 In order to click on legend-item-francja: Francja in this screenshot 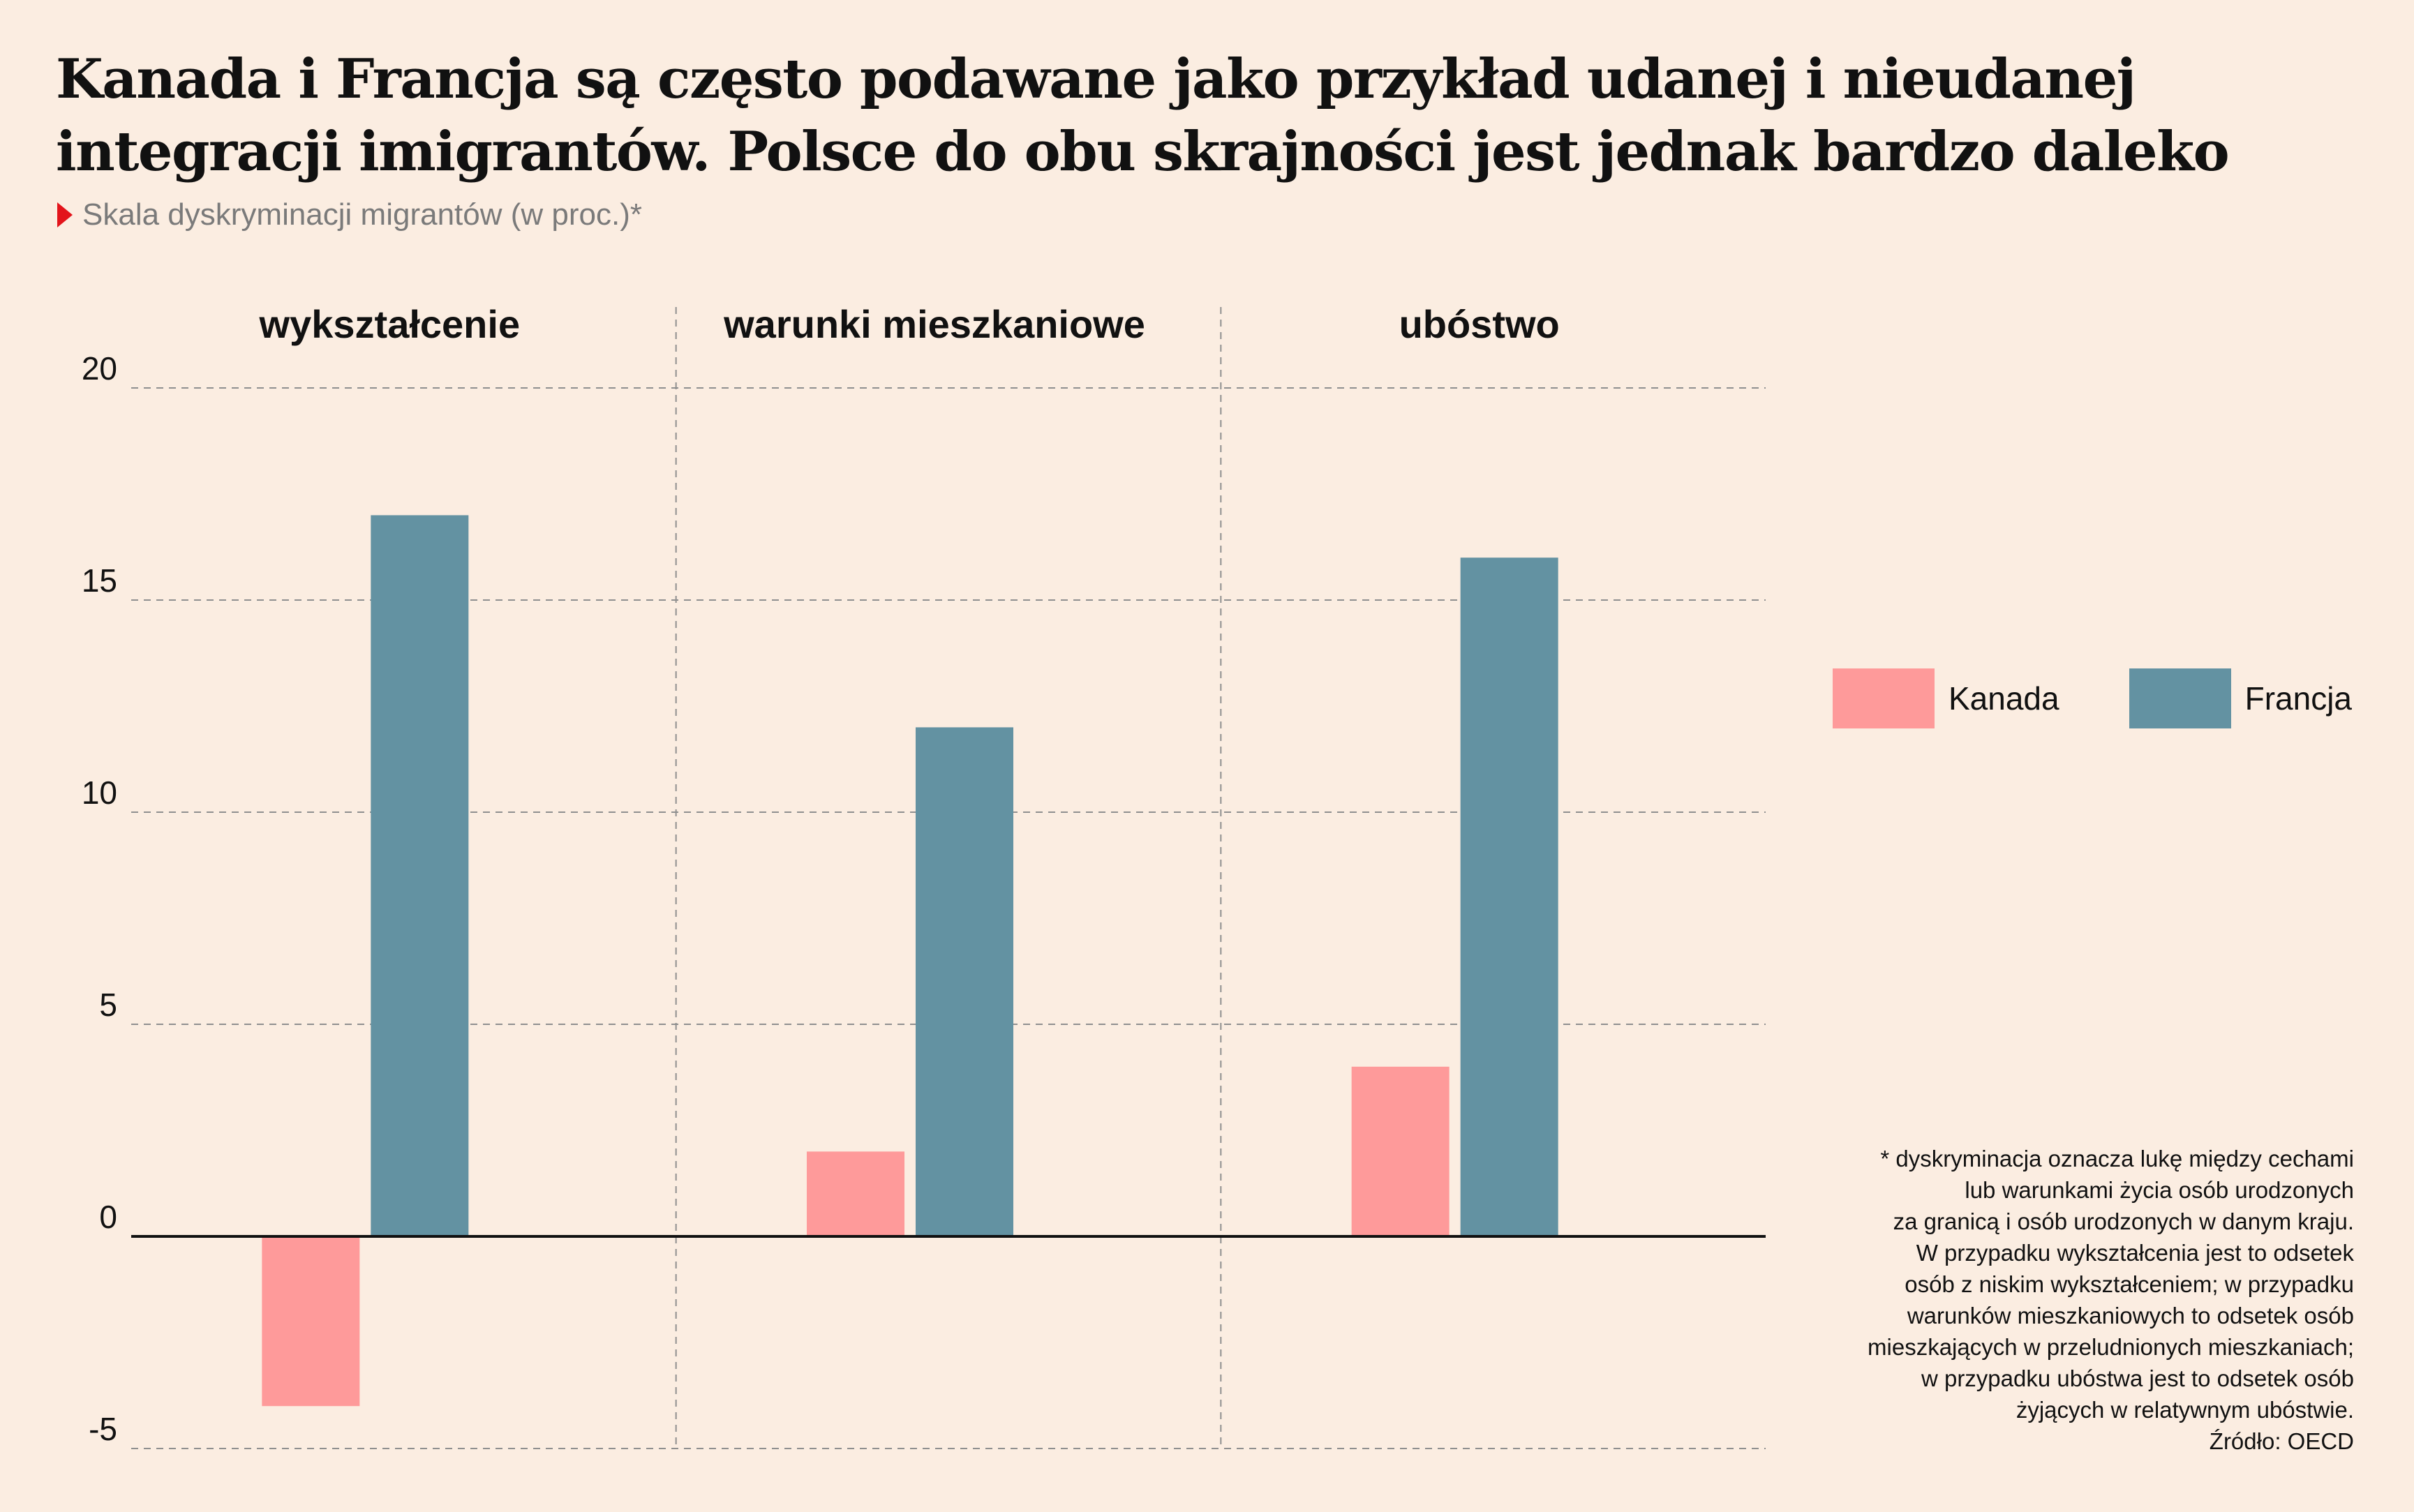, I will do `click(2241, 698)`.